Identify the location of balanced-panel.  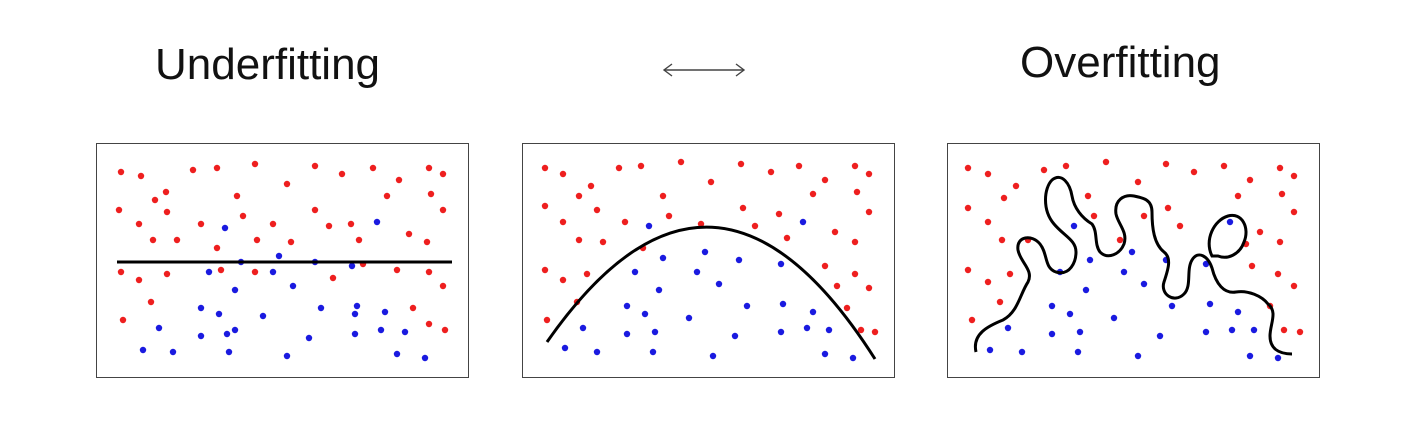
(708, 260).